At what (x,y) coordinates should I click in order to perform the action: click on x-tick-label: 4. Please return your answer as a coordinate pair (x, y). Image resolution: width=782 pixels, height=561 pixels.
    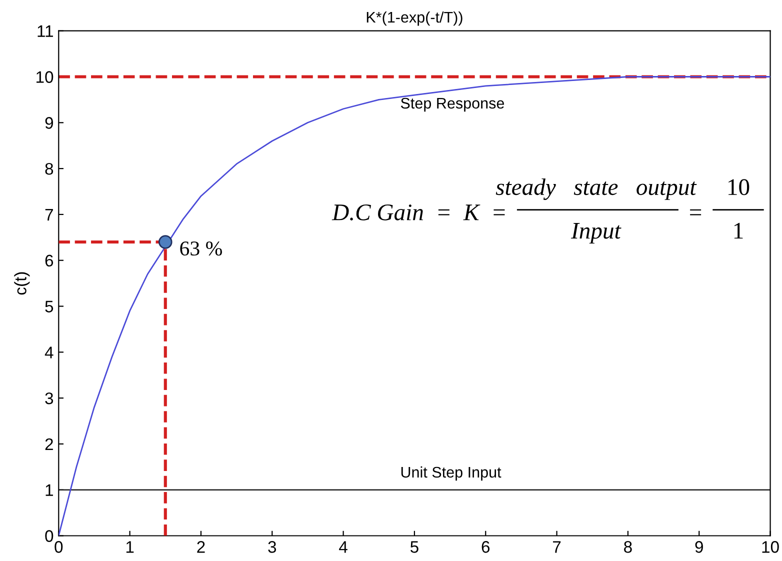
    Looking at the image, I should click on (343, 547).